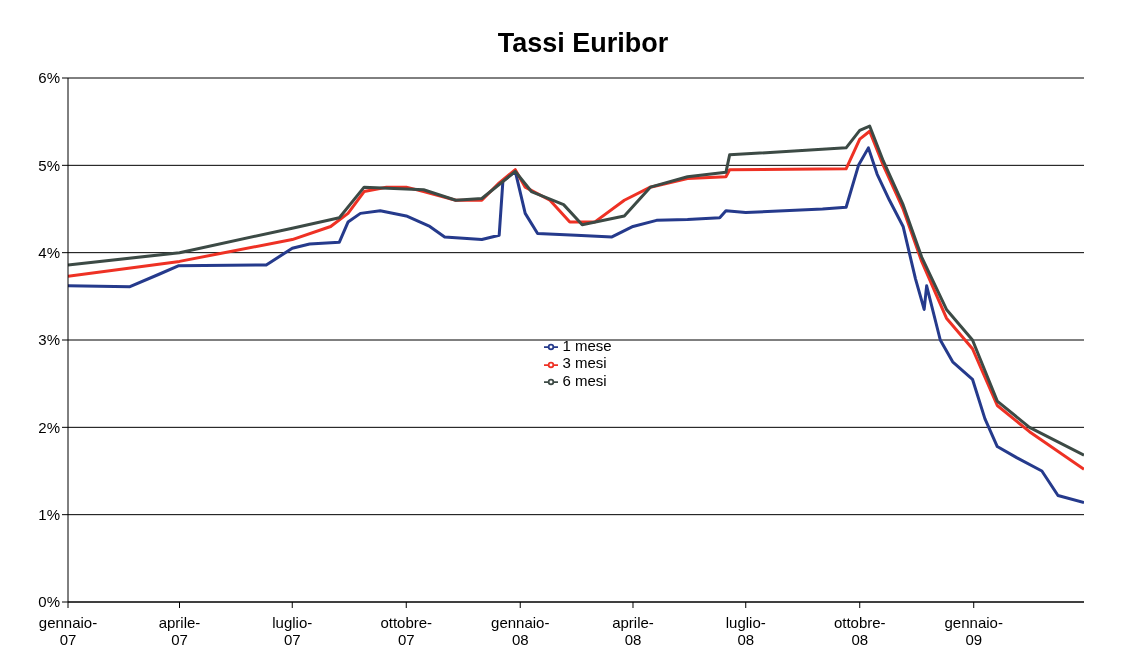 Image resolution: width=1132 pixels, height=667 pixels. Describe the element at coordinates (49, 252) in the screenshot. I see `y-tick-label: 4%` at that location.